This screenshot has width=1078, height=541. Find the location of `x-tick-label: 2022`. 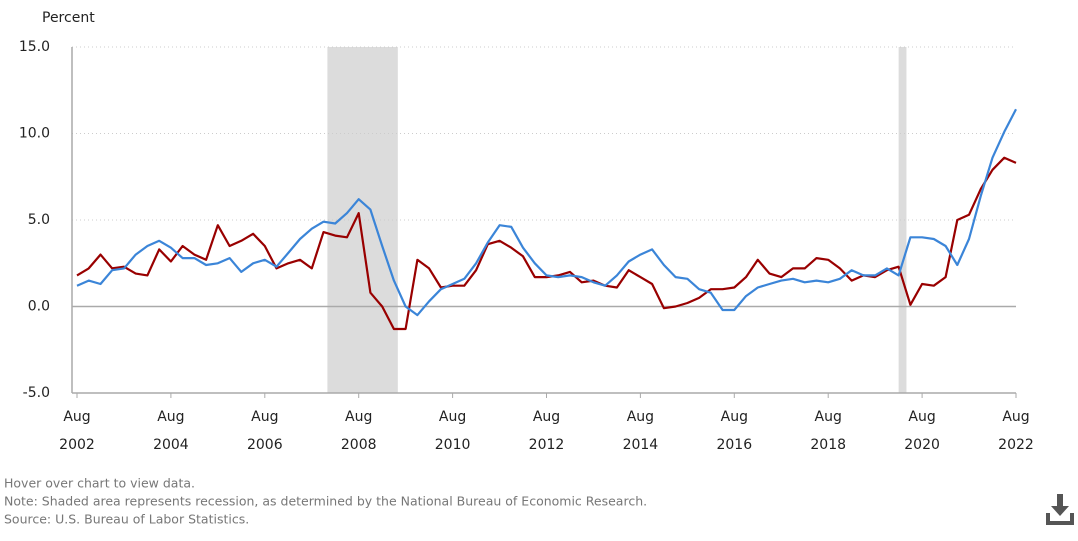

x-tick-label: 2022 is located at coordinates (1016, 445).